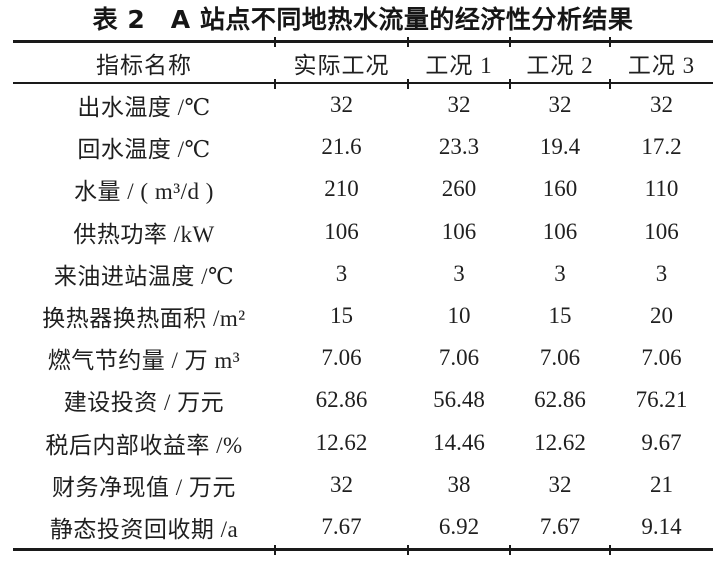  Describe the element at coordinates (459, 526) in the screenshot. I see `cell-value: 6.92` at that location.